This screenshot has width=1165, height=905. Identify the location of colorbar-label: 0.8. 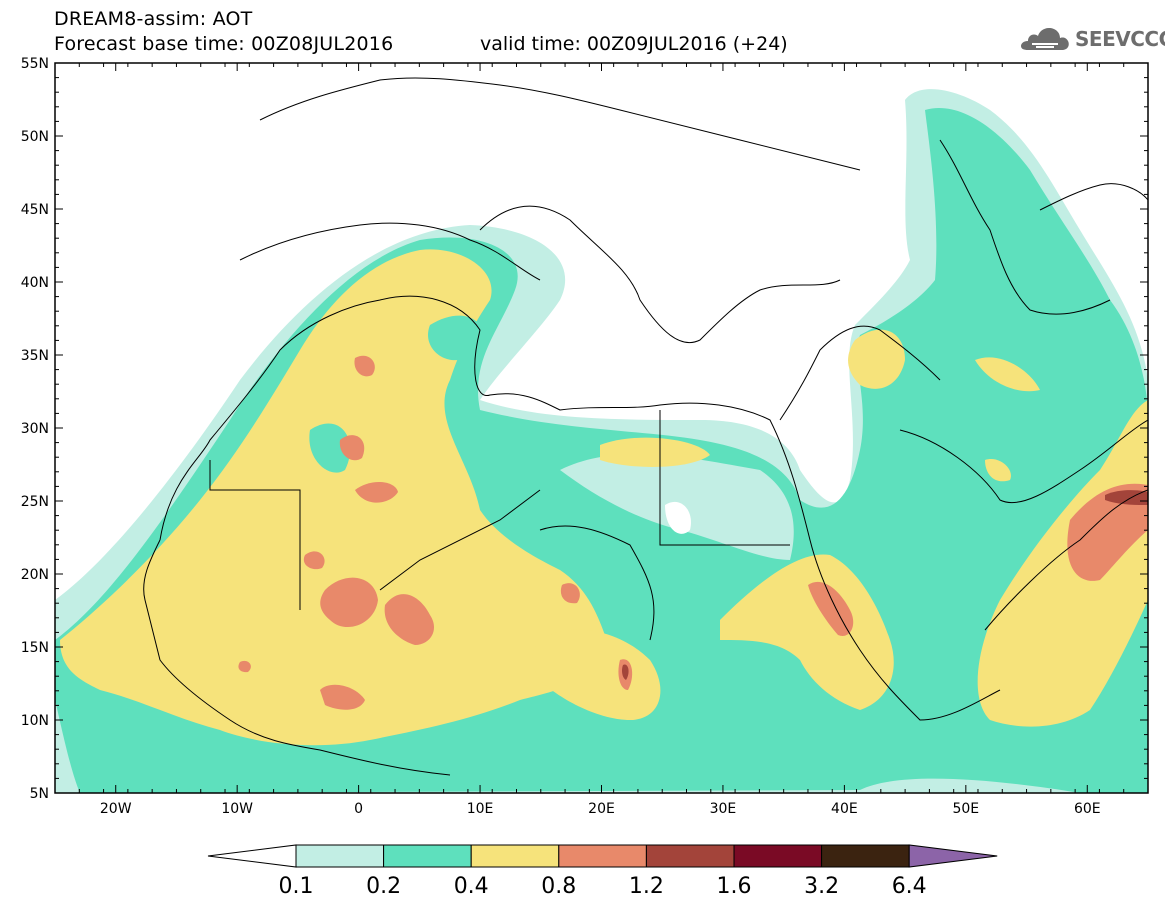
(558, 886).